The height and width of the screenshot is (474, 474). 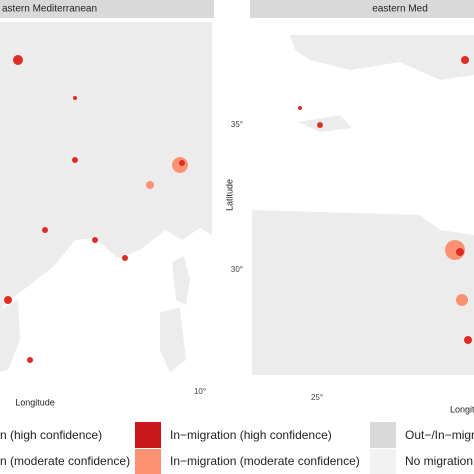 I want to click on x-axis-title: Longitude, so click(x=35, y=402).